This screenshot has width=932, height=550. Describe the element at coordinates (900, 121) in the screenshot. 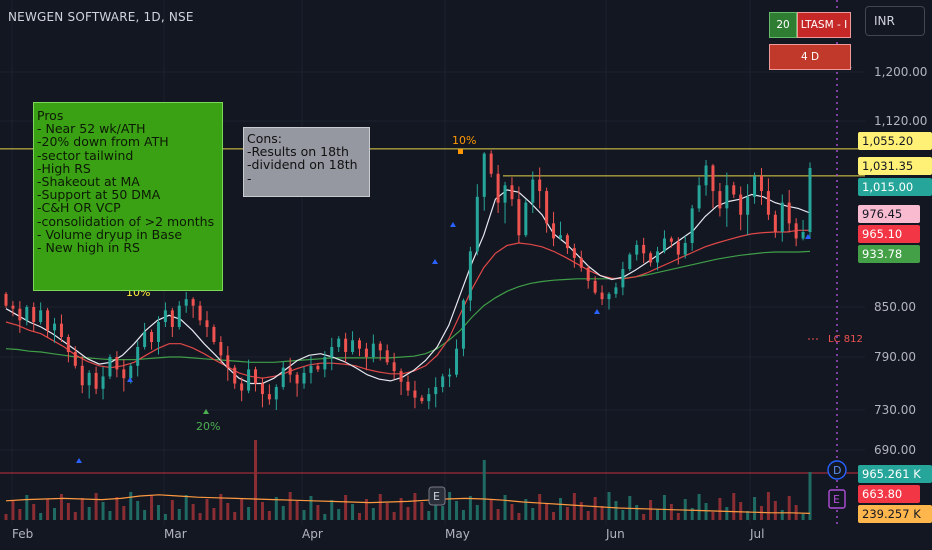

I see `y-tick-label: 1,120.00` at that location.